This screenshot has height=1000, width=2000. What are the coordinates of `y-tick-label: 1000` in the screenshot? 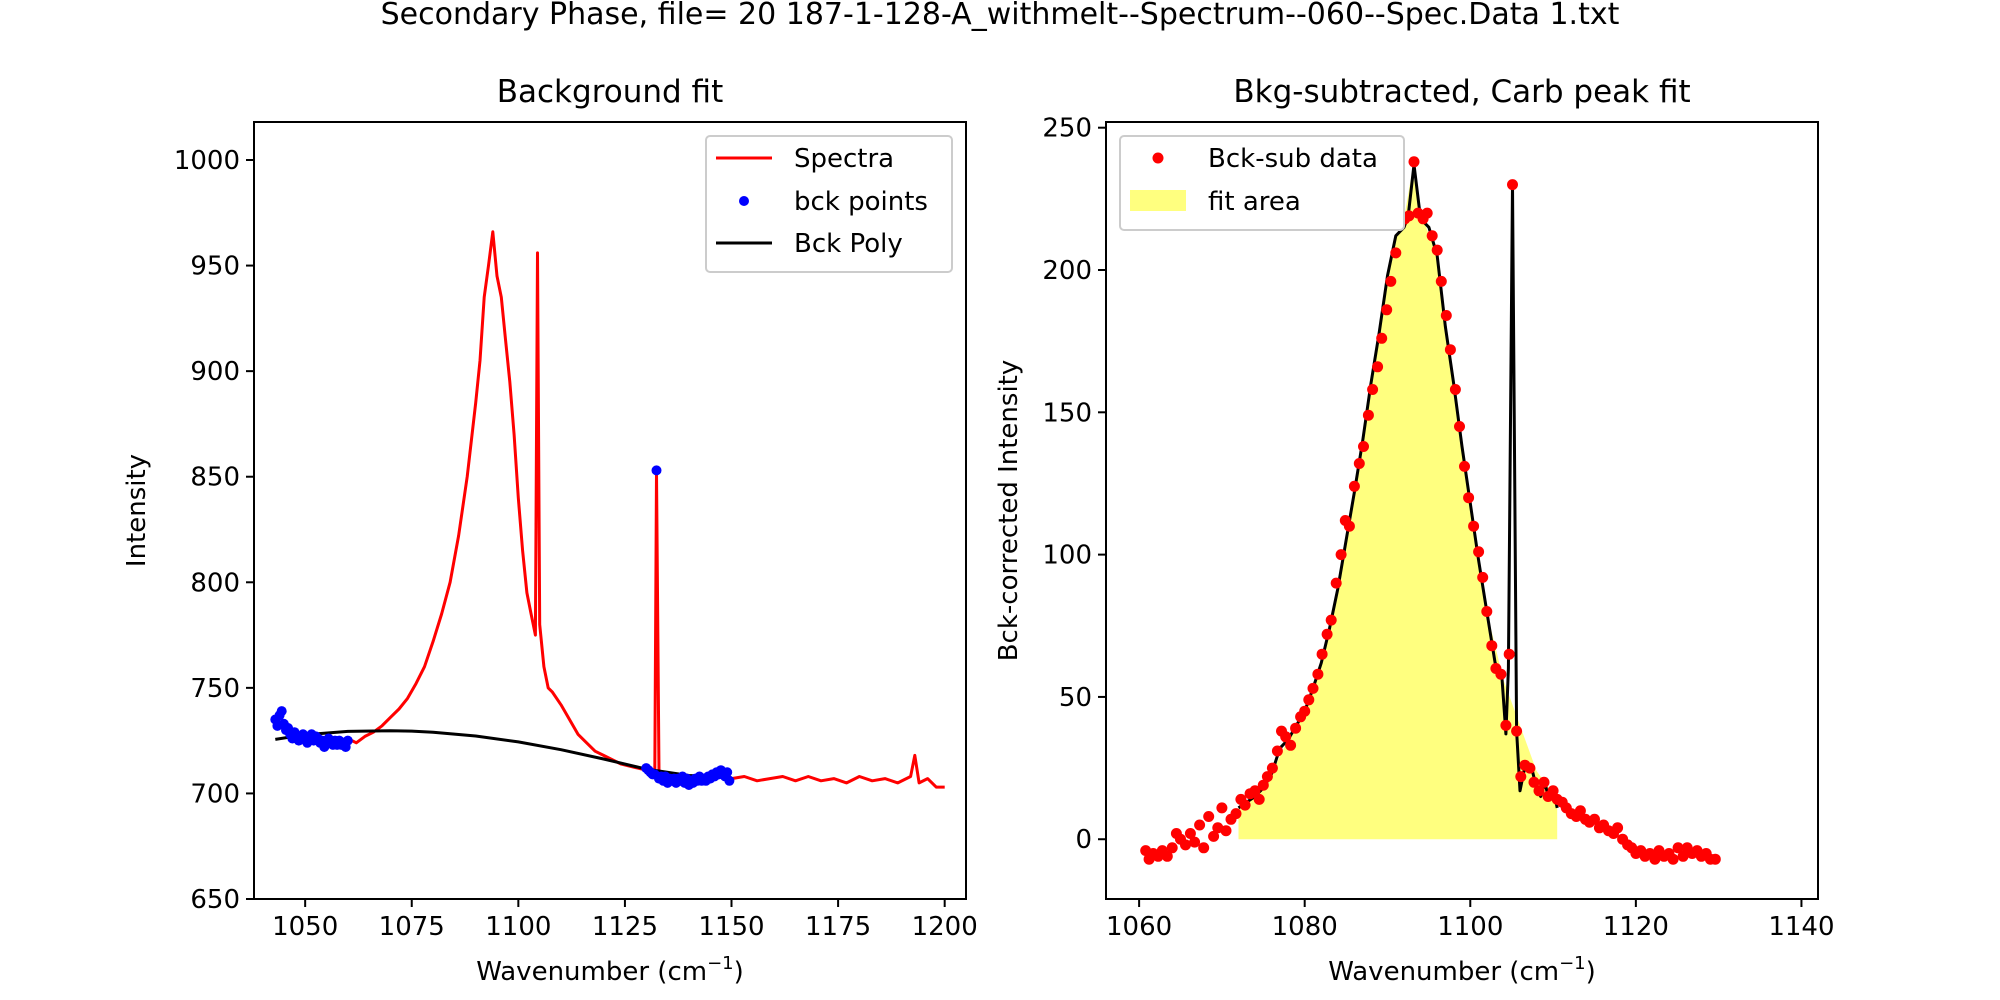 It's located at (207, 161).